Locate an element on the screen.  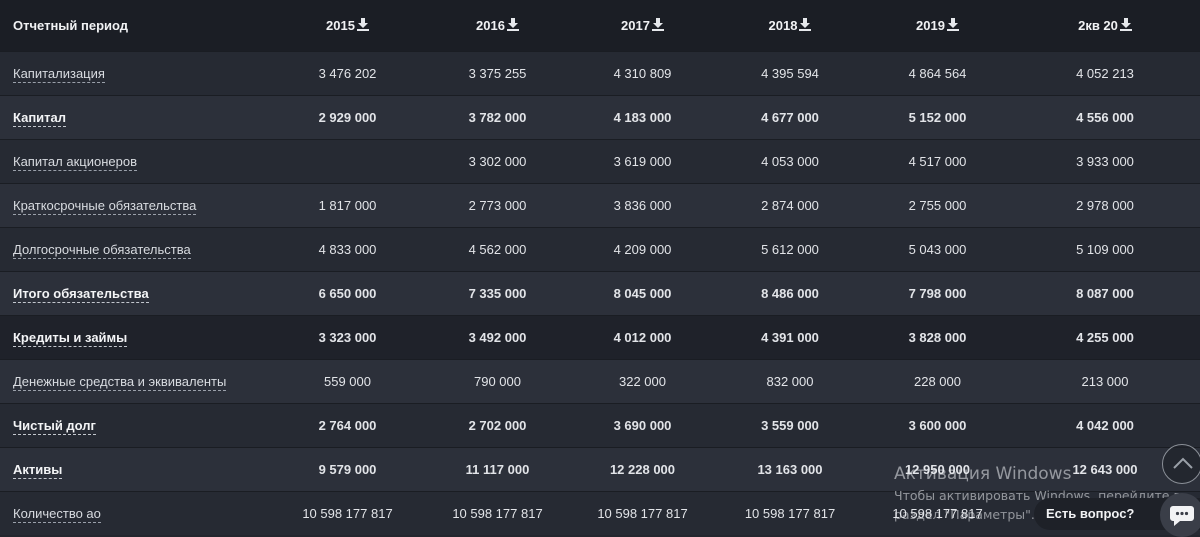
row-label: Капитализация is located at coordinates (59, 74).